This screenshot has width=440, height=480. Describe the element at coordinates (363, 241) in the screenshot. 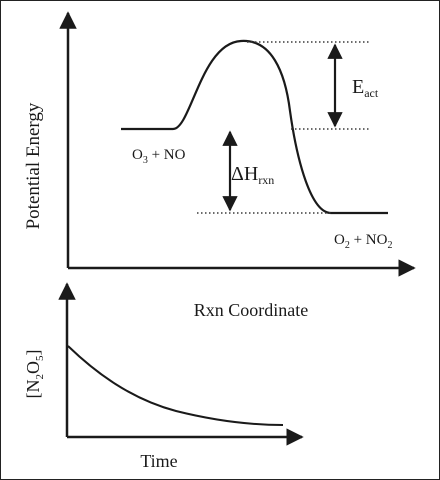

I see `products-label: O2 + NO2` at that location.